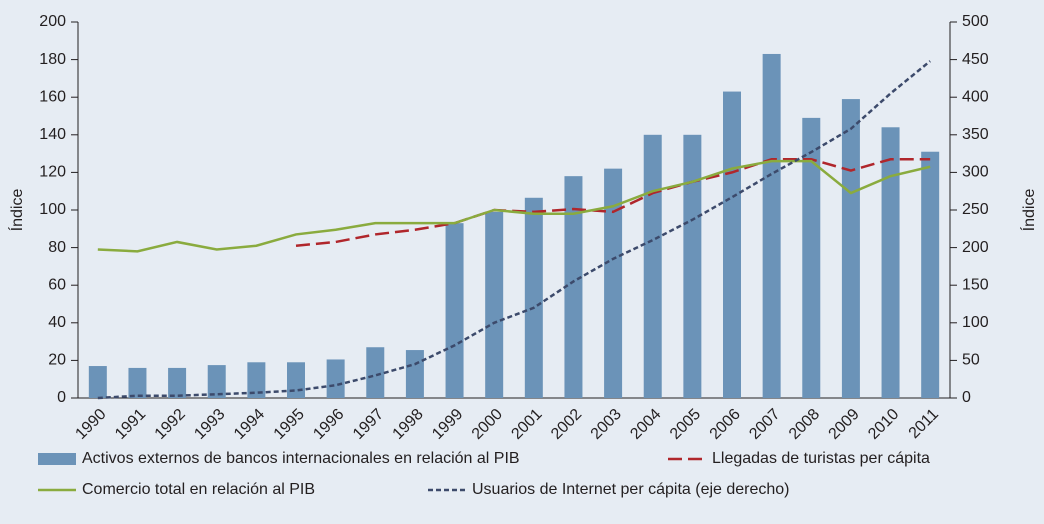 This screenshot has height=524, width=1044. Describe the element at coordinates (924, 424) in the screenshot. I see `x-tick-label: 2011` at that location.